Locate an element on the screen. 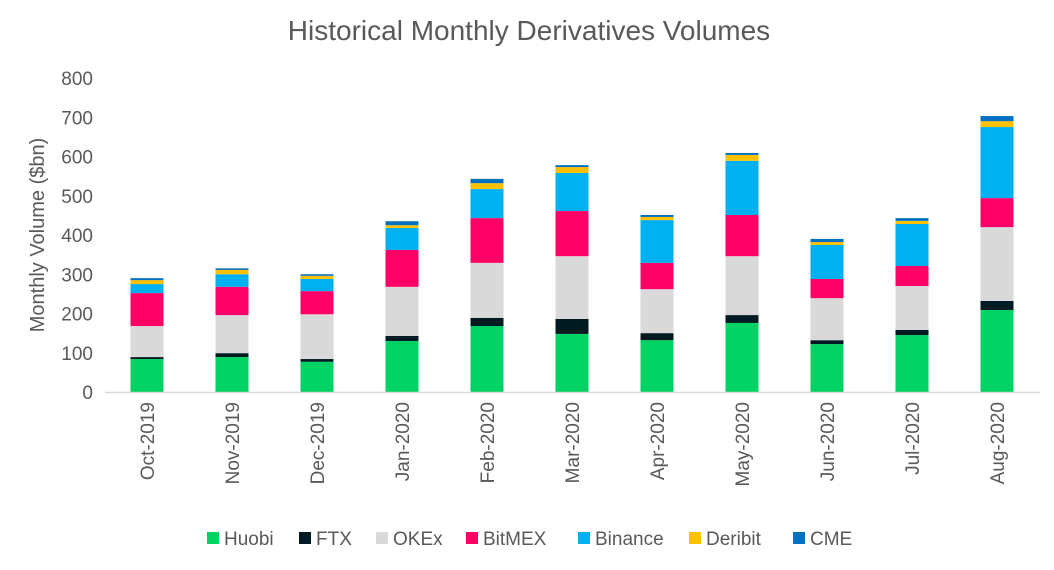 This screenshot has height=570, width=1054. legend-swatch-deribit is located at coordinates (695, 538).